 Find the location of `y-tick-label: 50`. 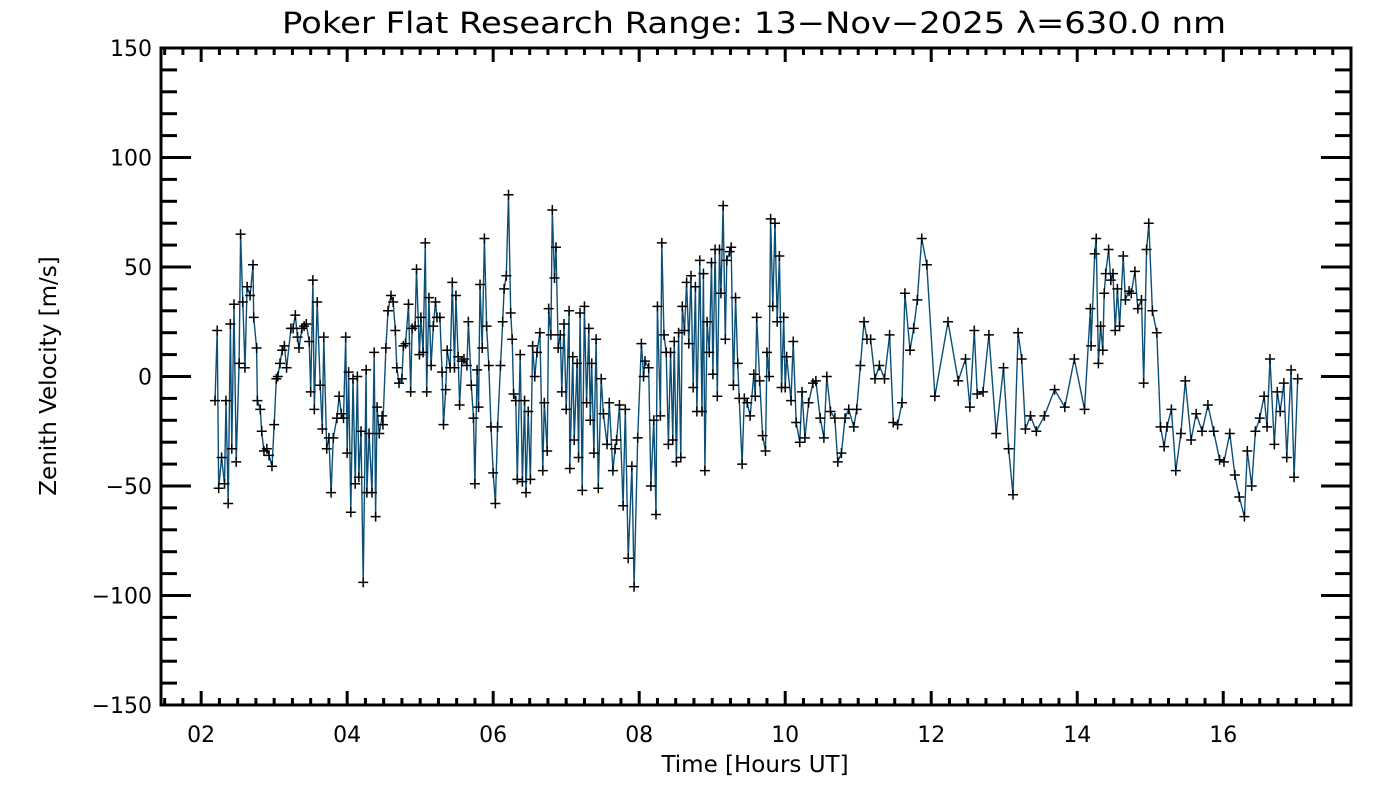

y-tick-label: 50 is located at coordinates (138, 268).